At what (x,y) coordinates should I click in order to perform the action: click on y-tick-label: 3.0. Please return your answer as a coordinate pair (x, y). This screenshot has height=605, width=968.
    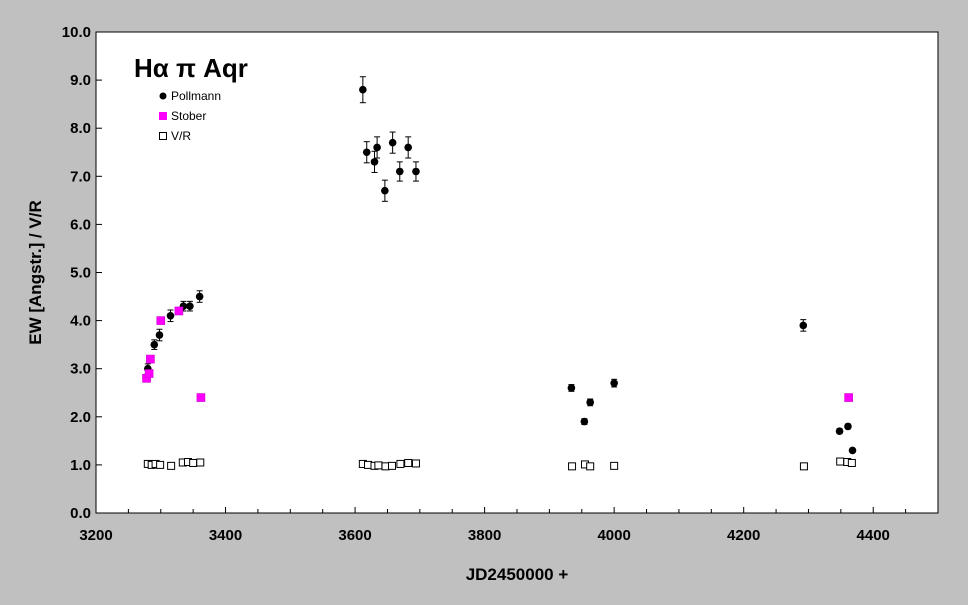
    Looking at the image, I should click on (80, 369).